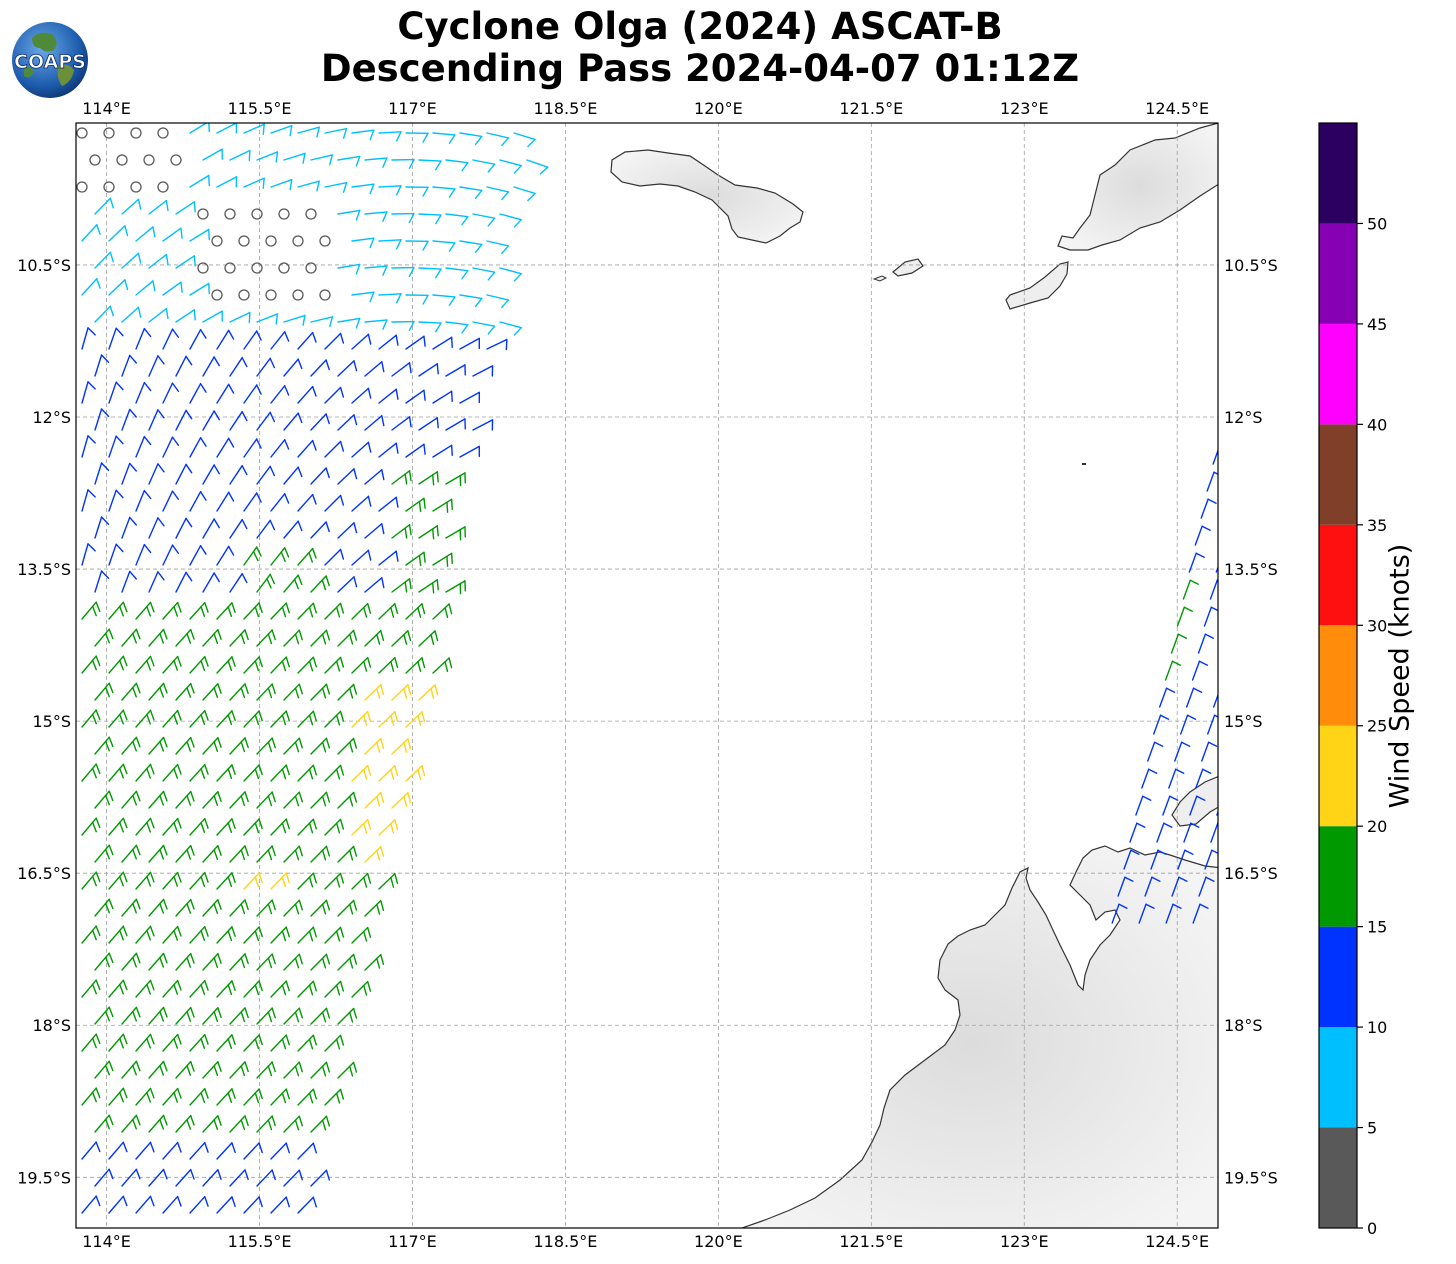 Image resolution: width=1456 pixels, height=1264 pixels. Describe the element at coordinates (718, 1241) in the screenshot. I see `lon-label-bottom: 120°E` at that location.